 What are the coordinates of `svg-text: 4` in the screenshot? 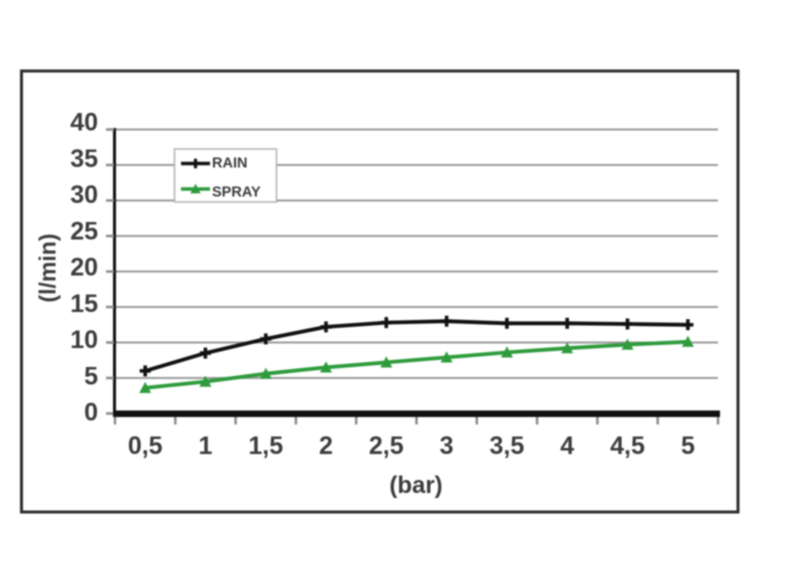 It's located at (567, 446).